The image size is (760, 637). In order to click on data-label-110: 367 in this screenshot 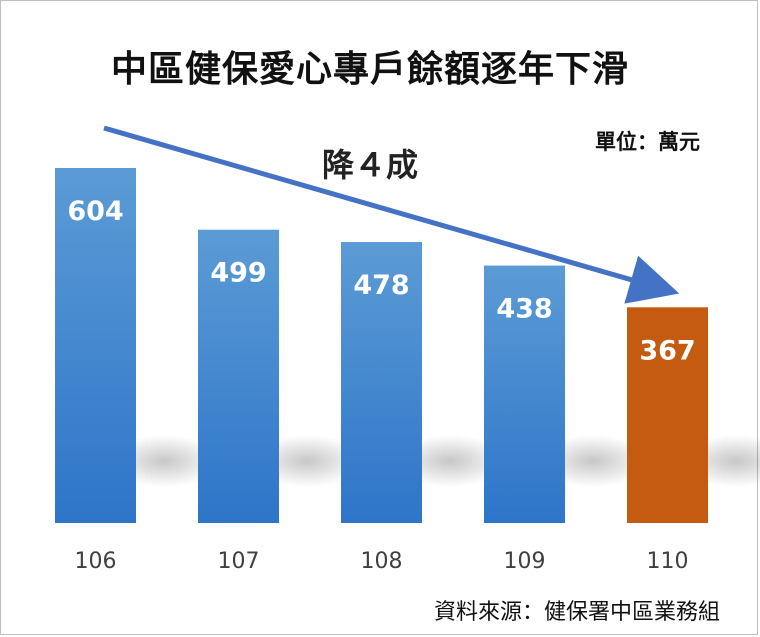, I will do `click(667, 350)`.